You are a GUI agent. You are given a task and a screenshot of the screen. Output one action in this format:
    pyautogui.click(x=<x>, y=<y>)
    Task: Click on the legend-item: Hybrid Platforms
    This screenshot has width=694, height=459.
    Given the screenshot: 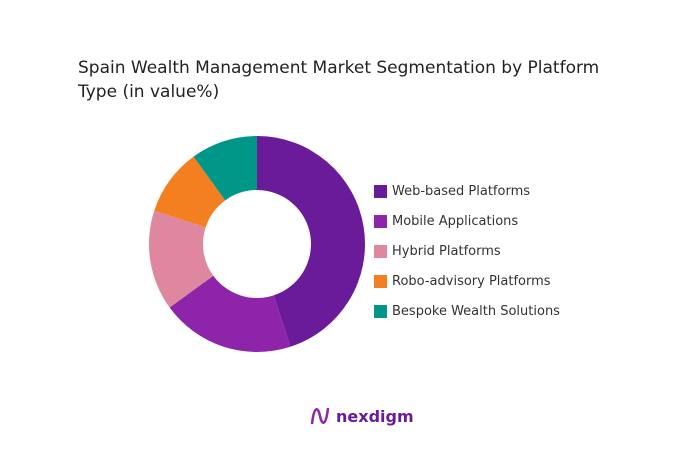 What is the action you would take?
    pyautogui.click(x=467, y=251)
    